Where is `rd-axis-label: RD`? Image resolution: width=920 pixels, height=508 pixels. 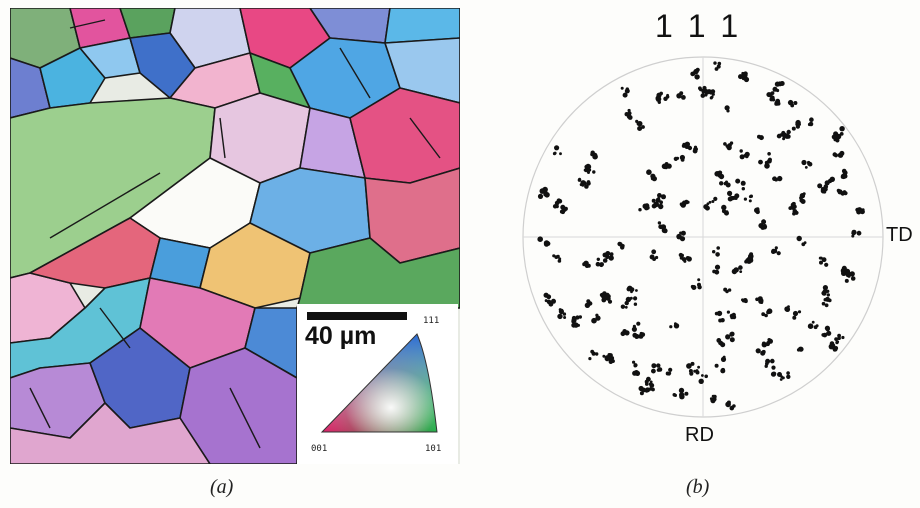 rd-axis-label: RD is located at coordinates (699, 435).